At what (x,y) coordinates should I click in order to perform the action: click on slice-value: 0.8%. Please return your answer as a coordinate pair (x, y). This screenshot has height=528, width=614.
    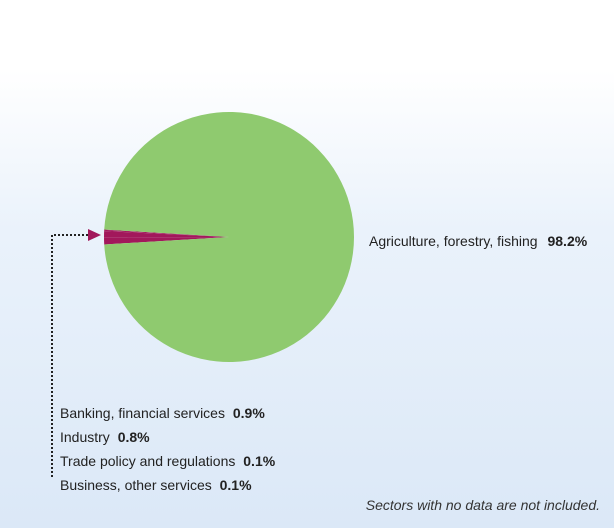
    Looking at the image, I should click on (134, 437).